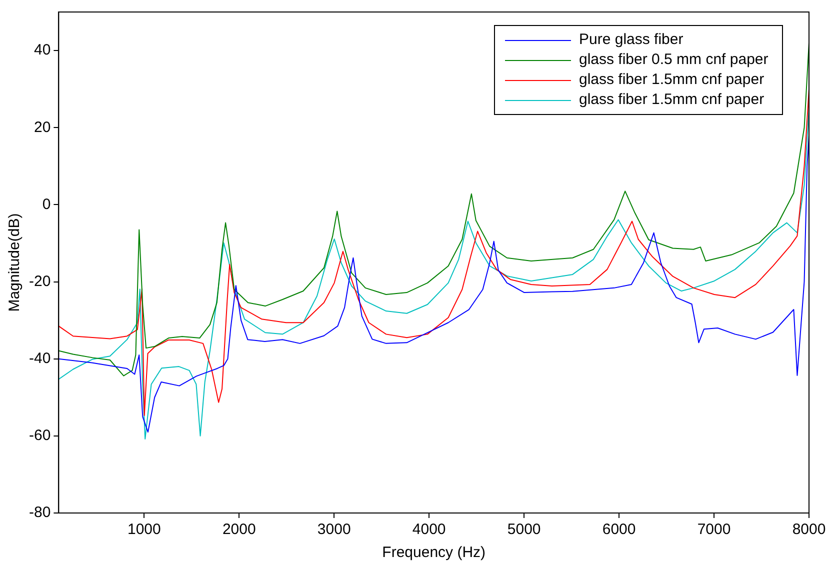 This screenshot has height=568, width=835. I want to click on x-tick-label: 8000, so click(809, 529).